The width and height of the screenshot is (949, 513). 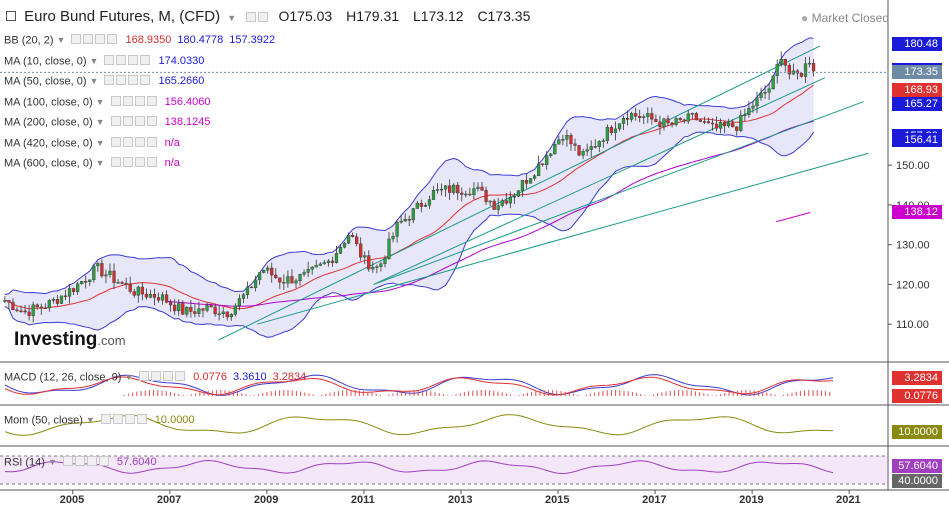 I want to click on high-value: H179.31, so click(x=373, y=16).